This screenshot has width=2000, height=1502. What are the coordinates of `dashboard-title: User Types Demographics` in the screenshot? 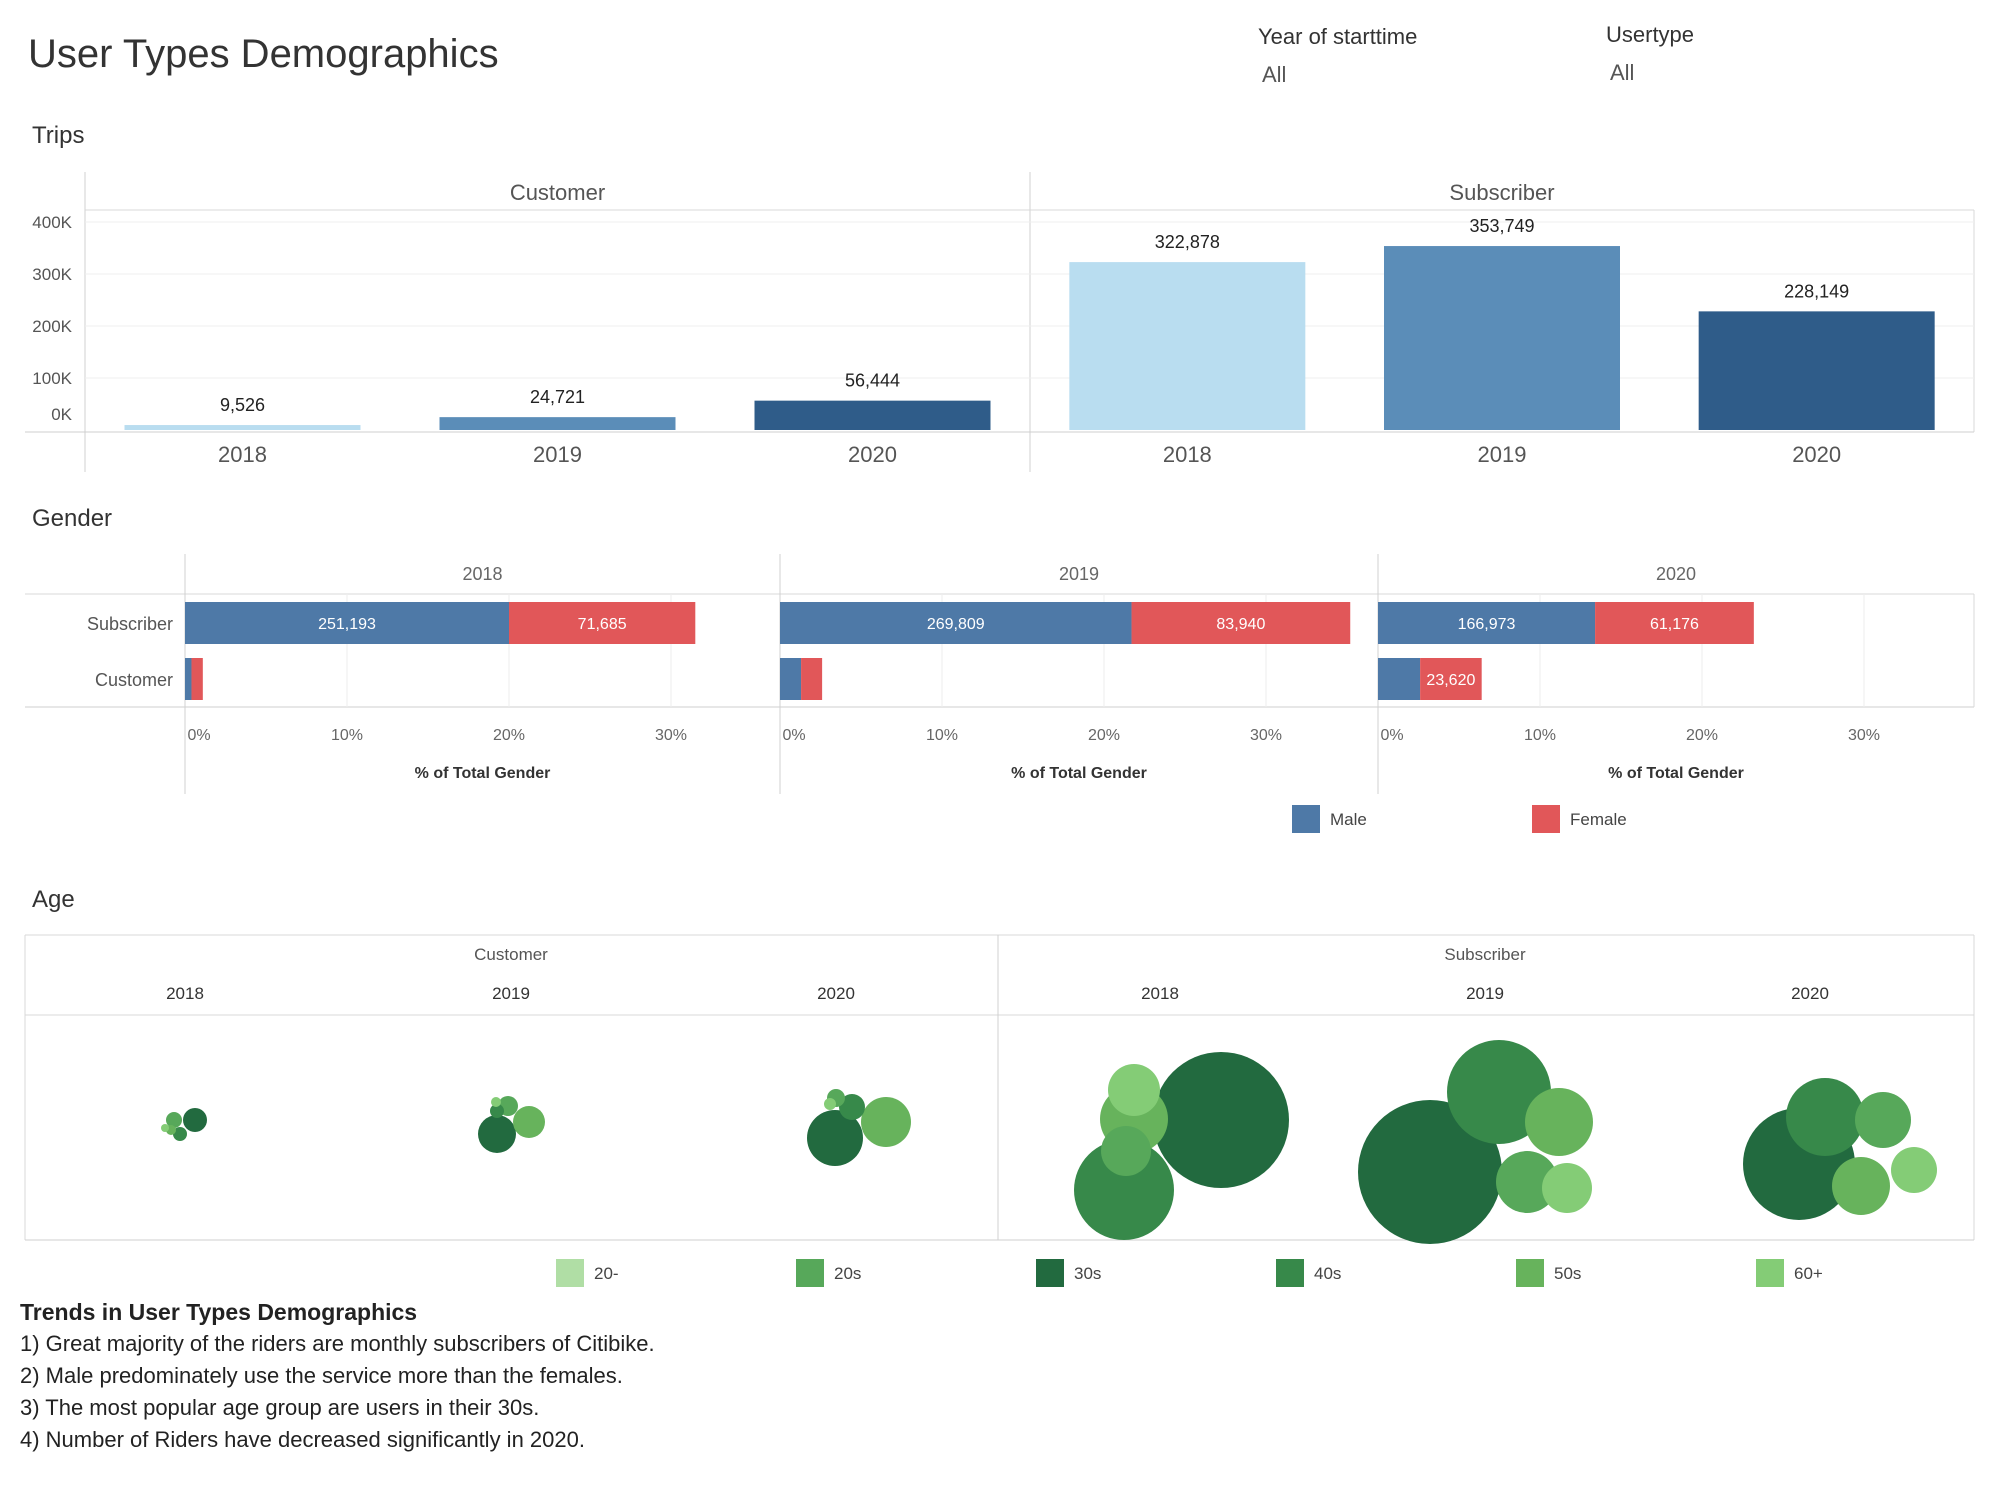 It's located at (263, 54).